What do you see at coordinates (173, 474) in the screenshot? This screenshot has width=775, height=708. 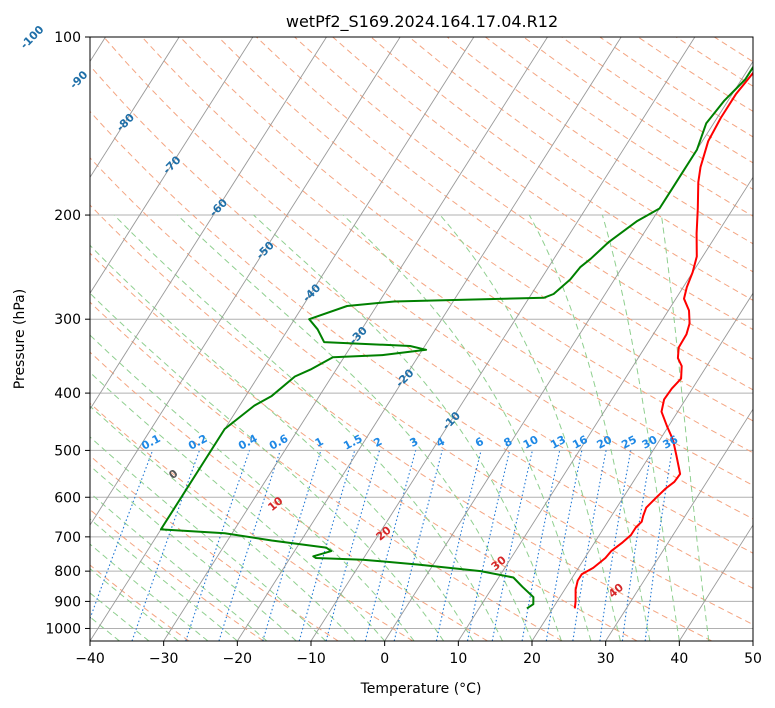 I see `dry-adiabat-label: 0` at bounding box center [173, 474].